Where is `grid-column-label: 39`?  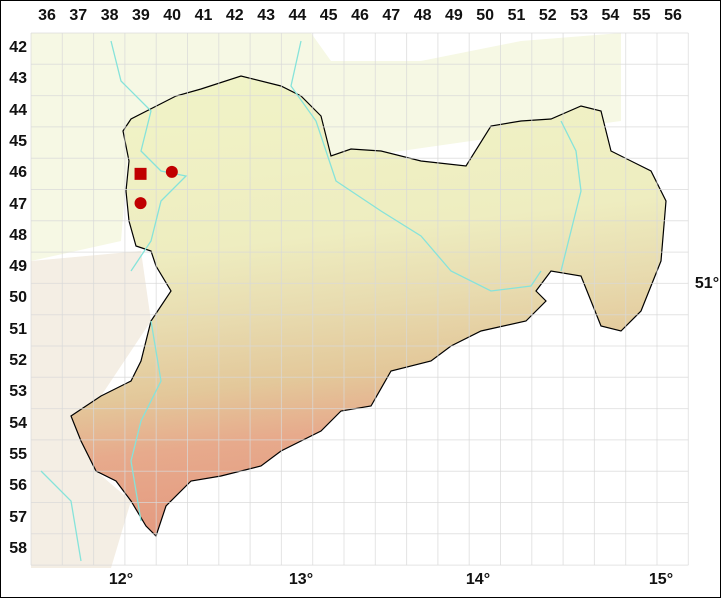 grid-column-label: 39 is located at coordinates (140, 15).